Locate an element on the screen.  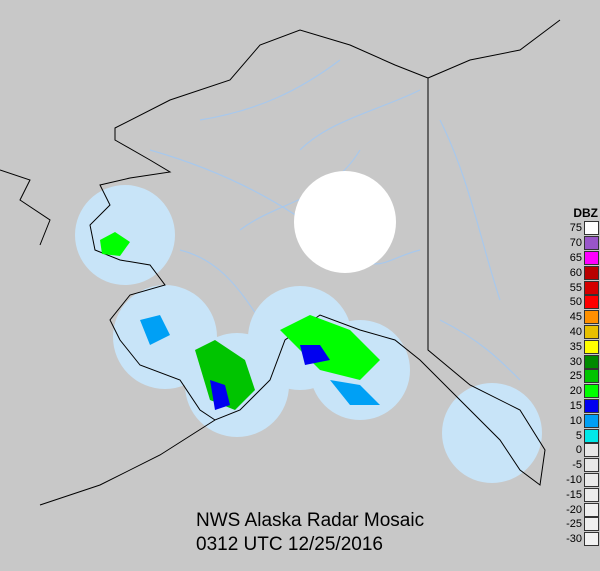
legend-label: 0 is located at coordinates (578, 450).